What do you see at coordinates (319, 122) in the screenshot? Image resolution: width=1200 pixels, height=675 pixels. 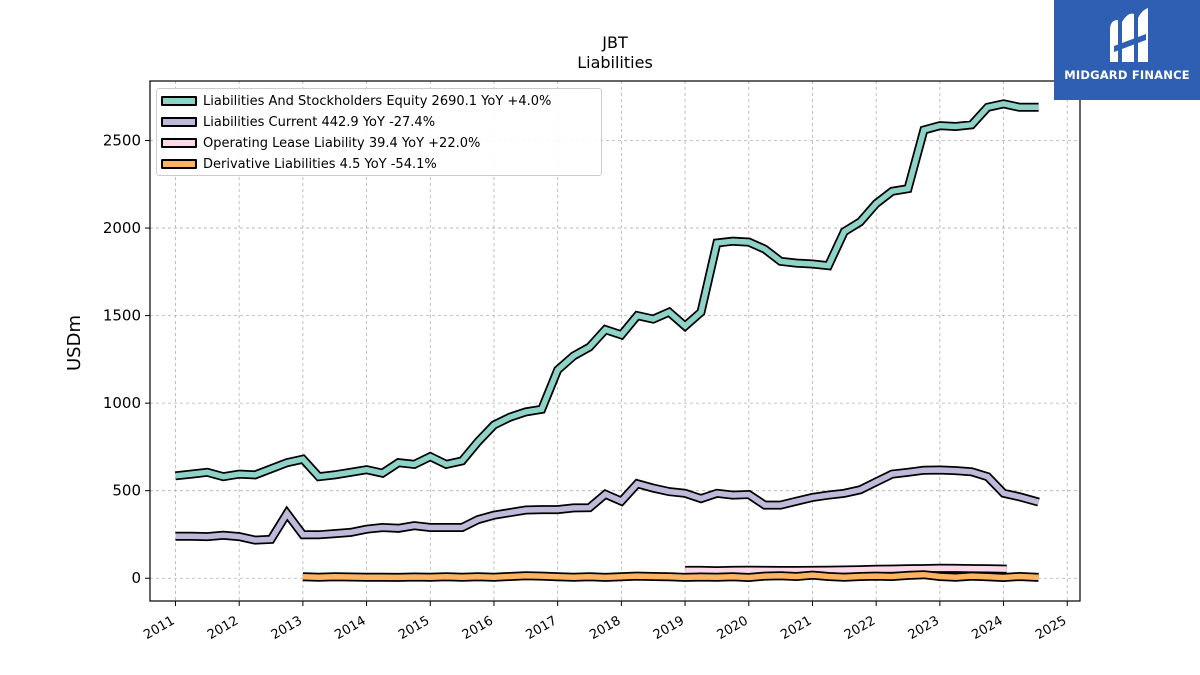 I see `legend-label-current: Liabilities Current 442.9 YoY -27.4%` at bounding box center [319, 122].